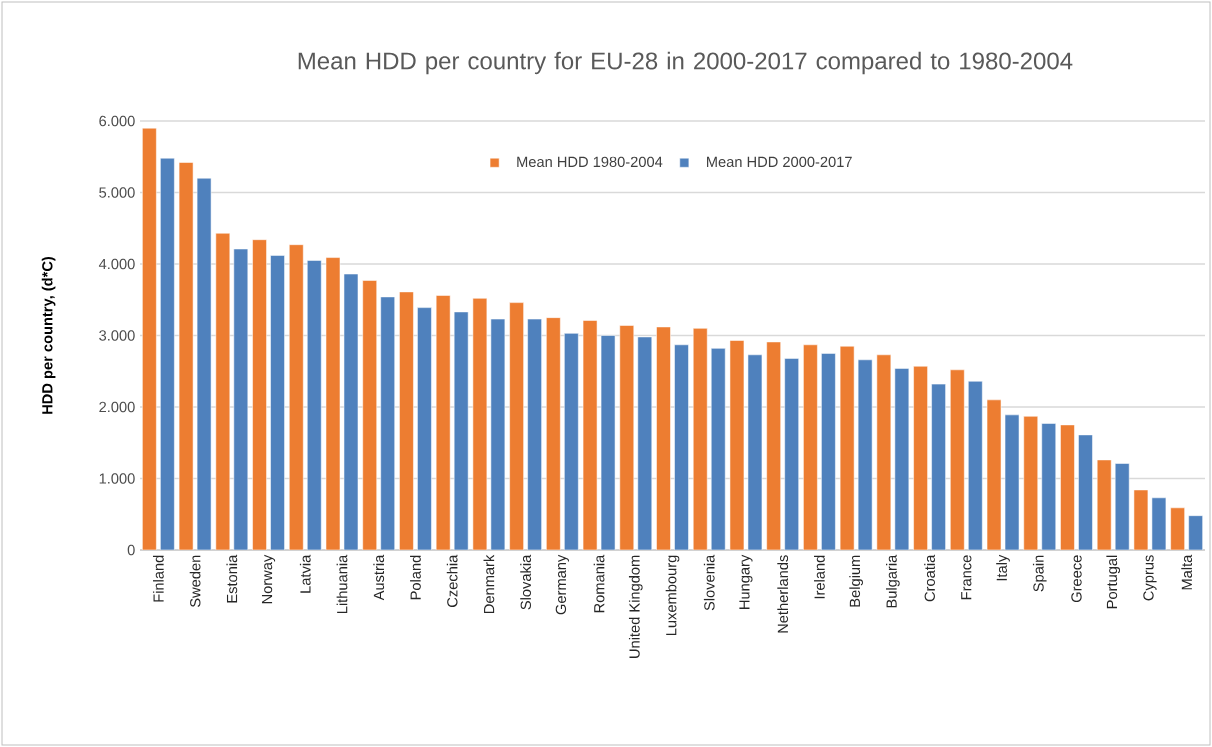  I want to click on y-tick-label: 3.000, so click(117, 335).